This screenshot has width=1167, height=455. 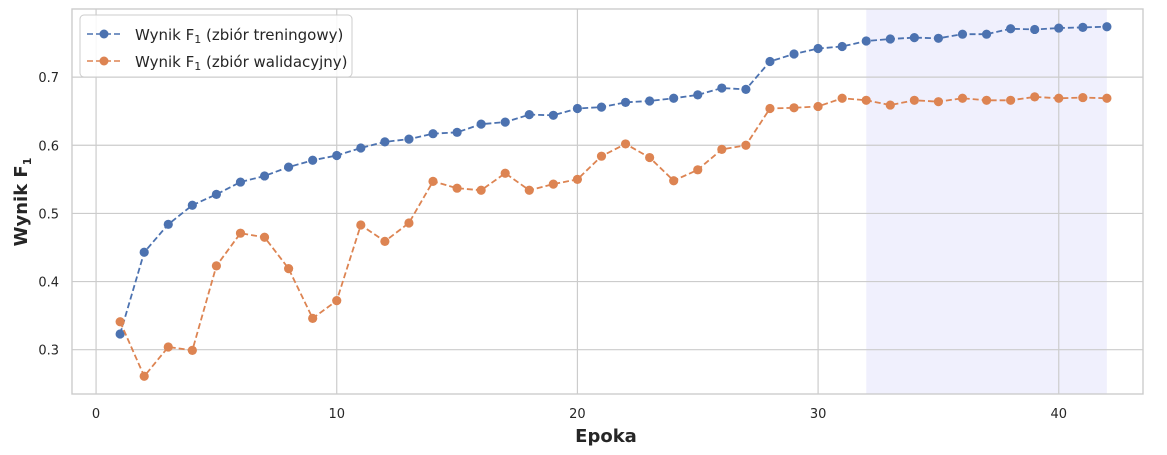 I want to click on legend-marker-val, so click(x=104, y=61).